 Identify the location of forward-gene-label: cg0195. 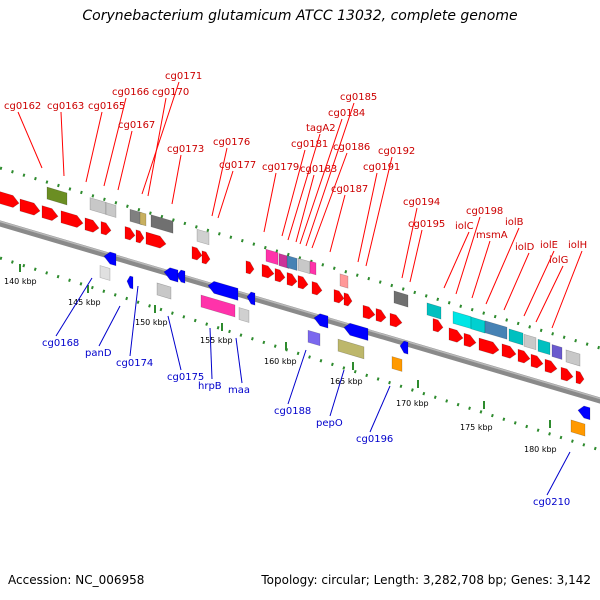
(426, 224).